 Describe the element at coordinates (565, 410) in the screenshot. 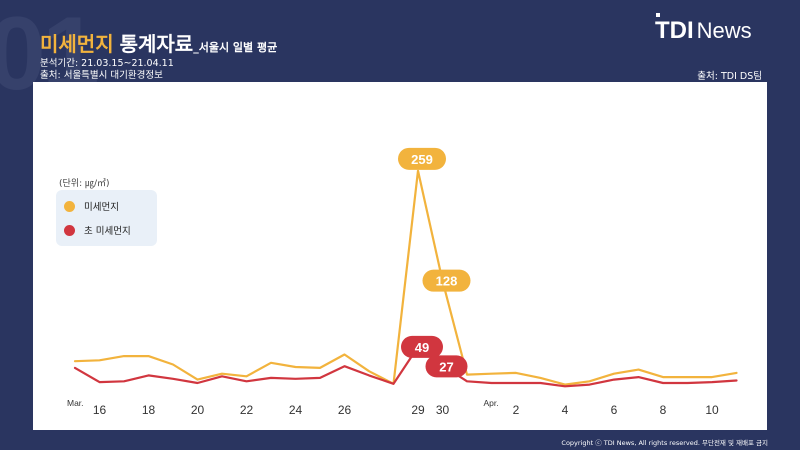

I see `x-tick-label: 4` at that location.